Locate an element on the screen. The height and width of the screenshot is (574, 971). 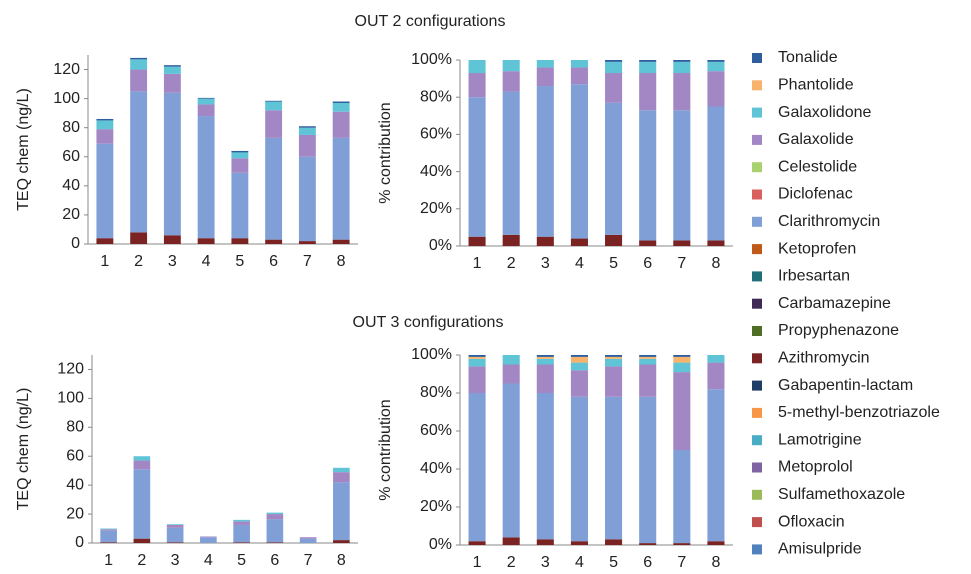
y-tick-label: 20 is located at coordinates (75, 513).